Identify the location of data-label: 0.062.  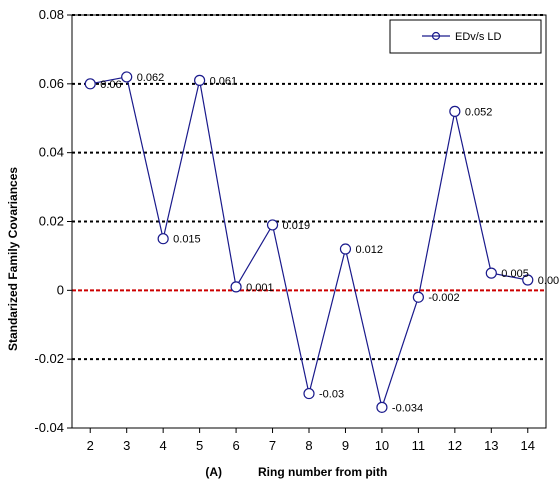
(151, 78).